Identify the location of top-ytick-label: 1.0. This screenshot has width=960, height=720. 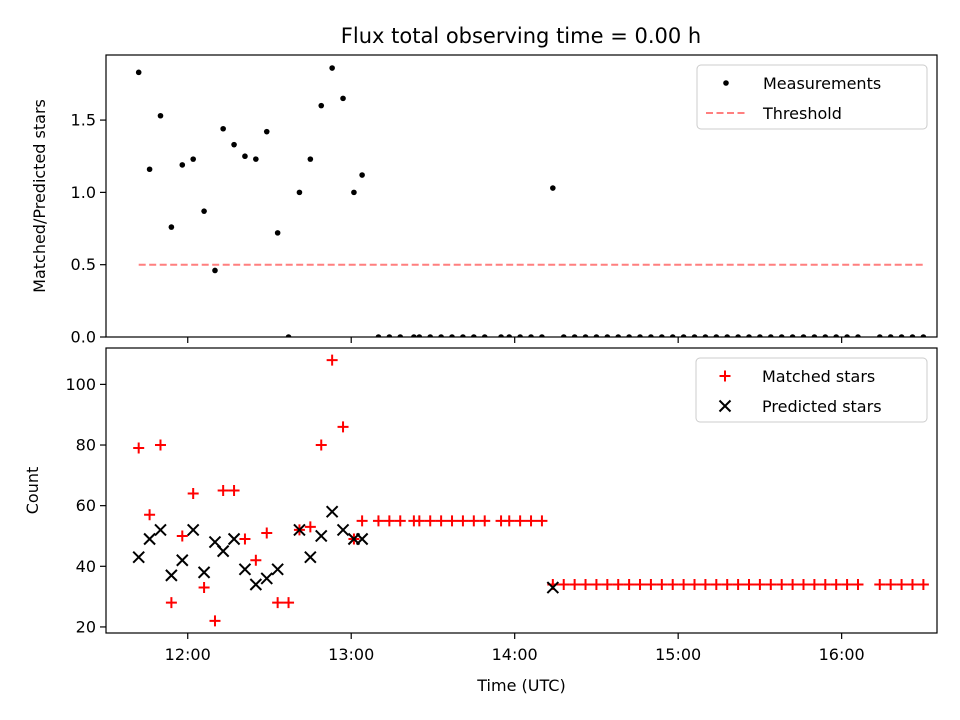
(83, 192).